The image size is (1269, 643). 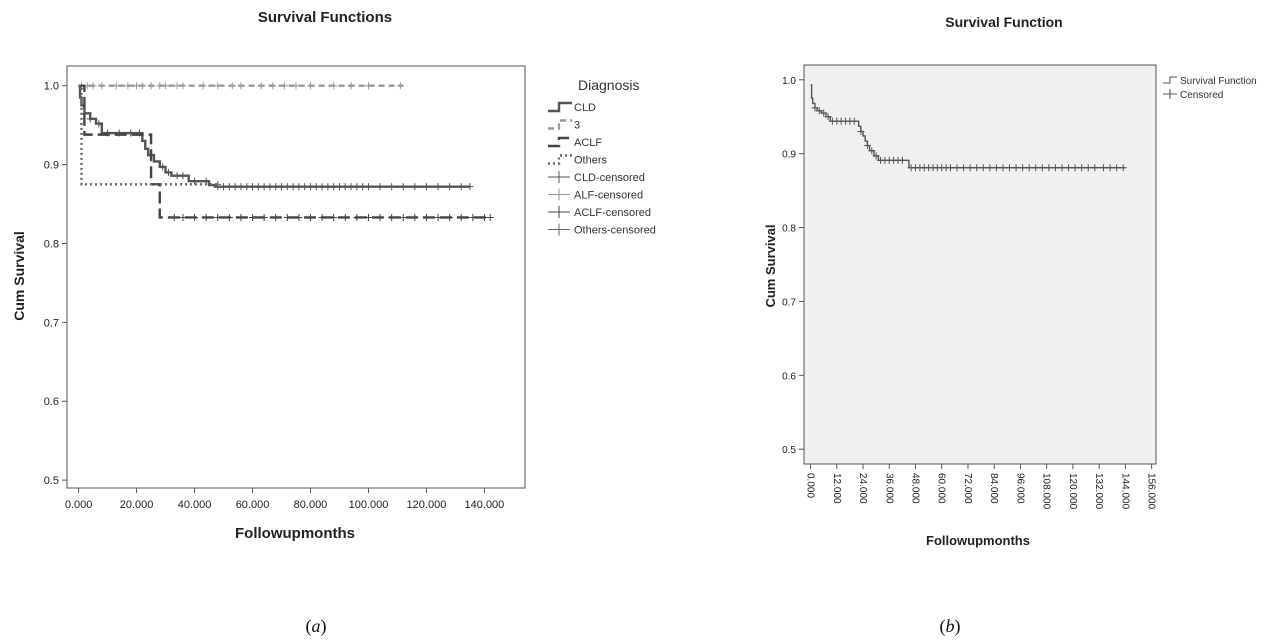 I want to click on x-tick-label: 40.000, so click(x=195, y=505).